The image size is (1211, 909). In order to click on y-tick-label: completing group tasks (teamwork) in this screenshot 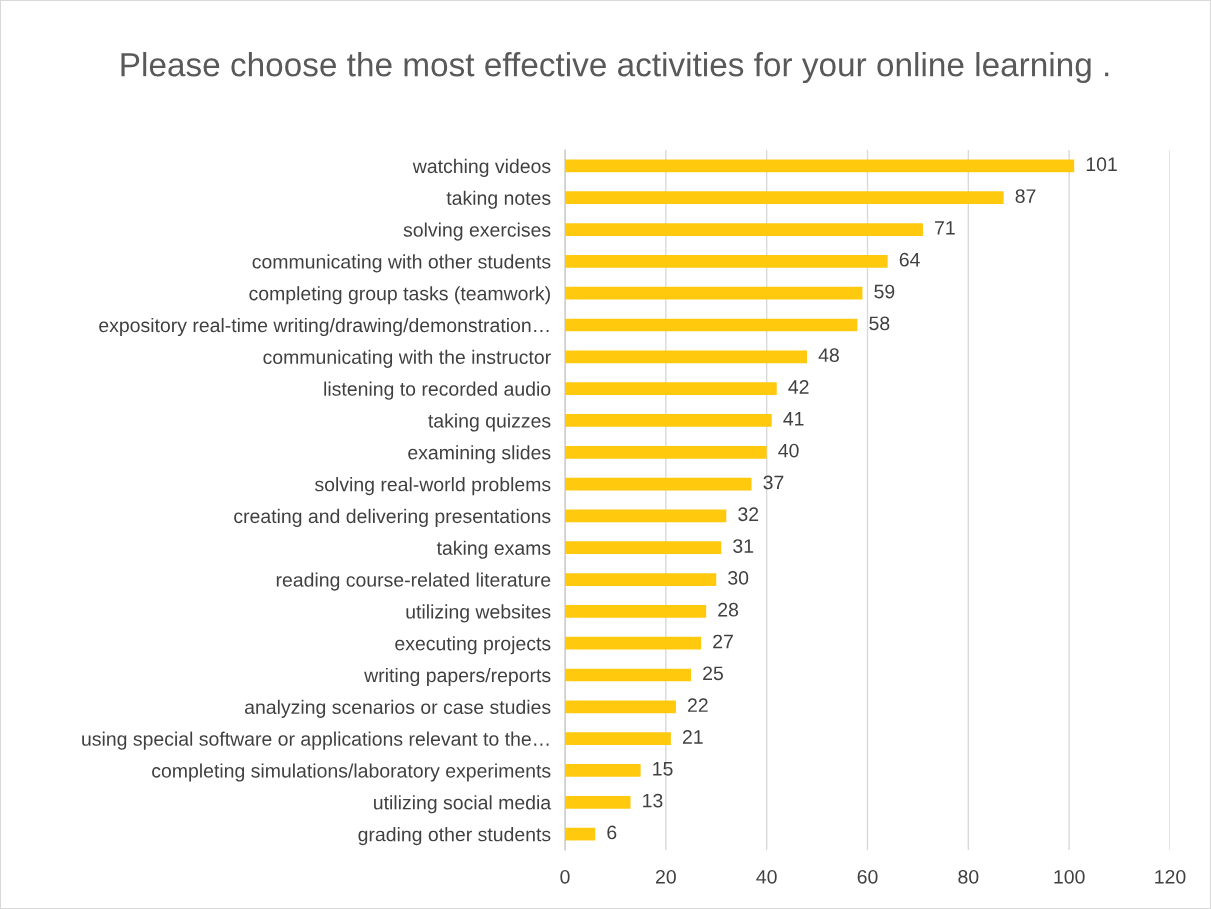, I will do `click(399, 295)`.